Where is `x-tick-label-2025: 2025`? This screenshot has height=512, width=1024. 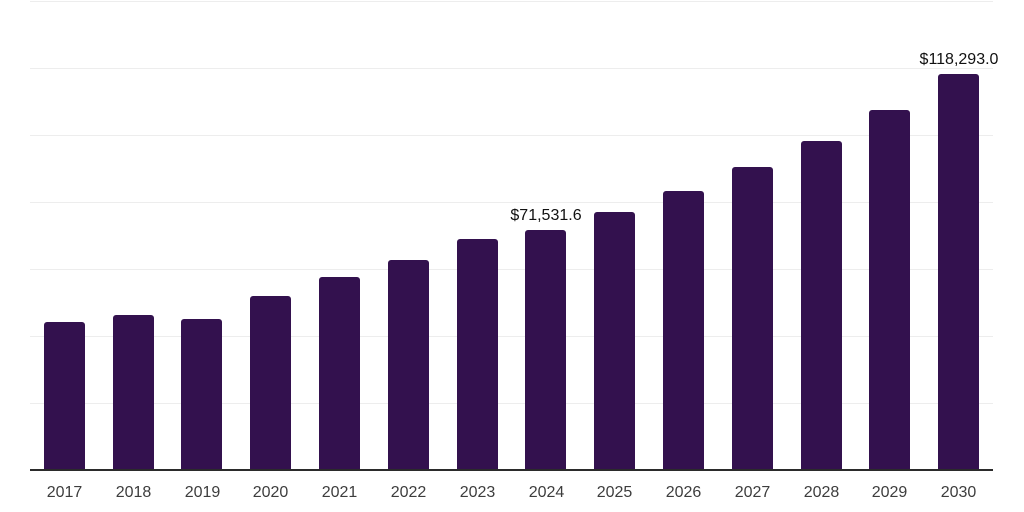
x-tick-label-2025: 2025 is located at coordinates (614, 492).